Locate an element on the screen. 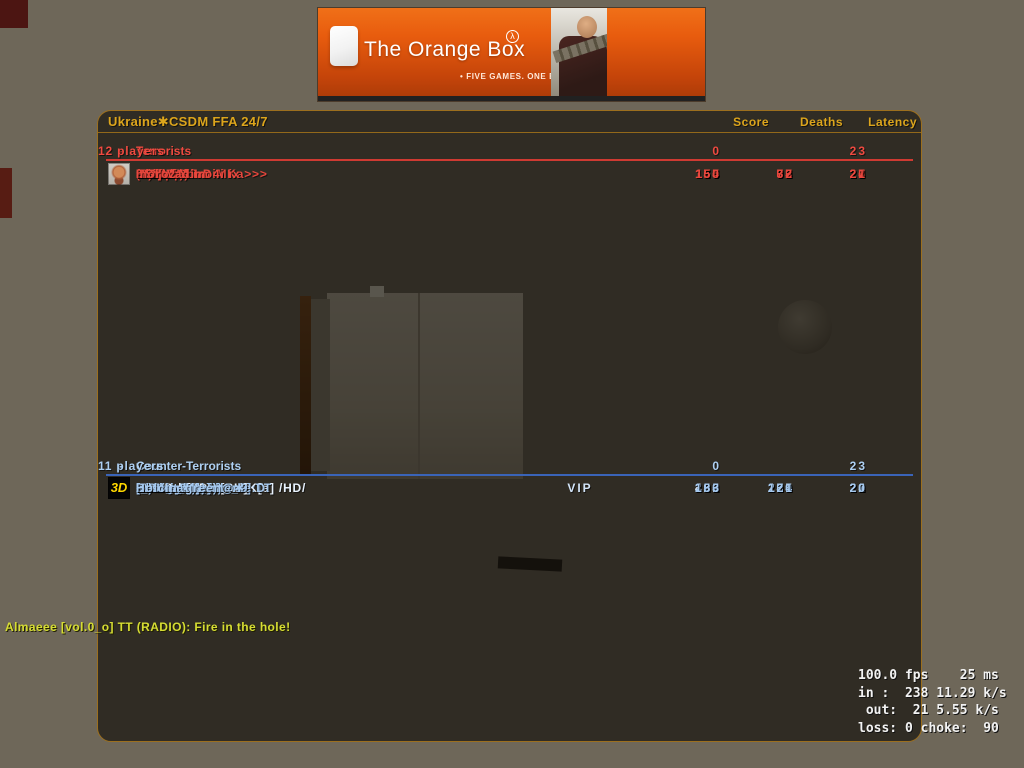  player-latency: 24 is located at coordinates (858, 488).